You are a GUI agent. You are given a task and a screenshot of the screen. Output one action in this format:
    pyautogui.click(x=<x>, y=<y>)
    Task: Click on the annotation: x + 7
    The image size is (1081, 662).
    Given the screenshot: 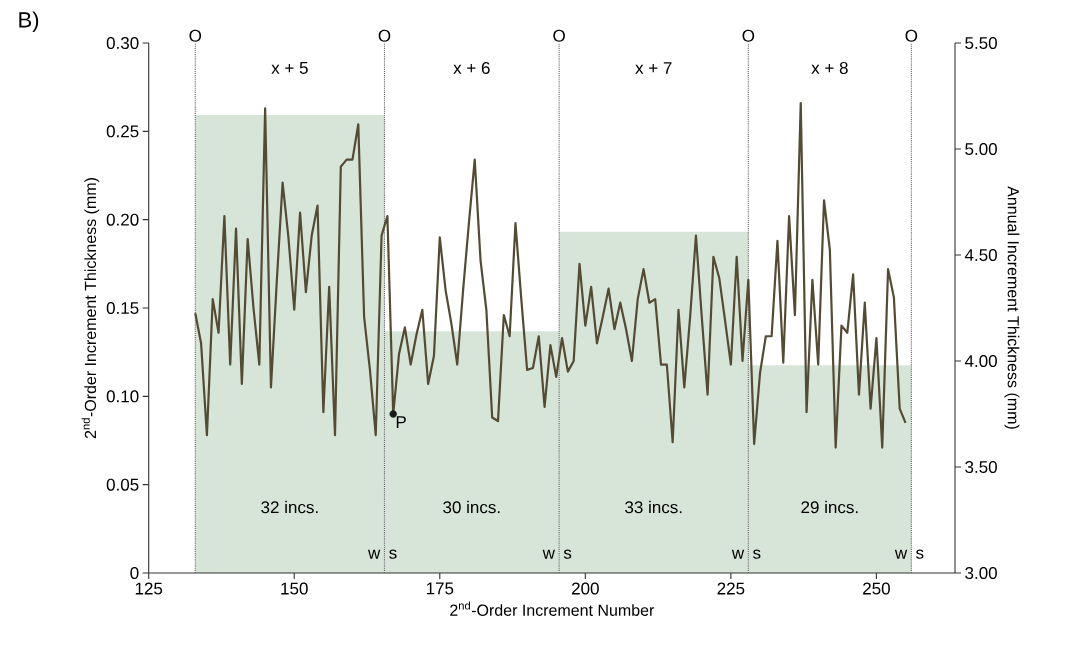 What is the action you would take?
    pyautogui.click(x=653, y=68)
    